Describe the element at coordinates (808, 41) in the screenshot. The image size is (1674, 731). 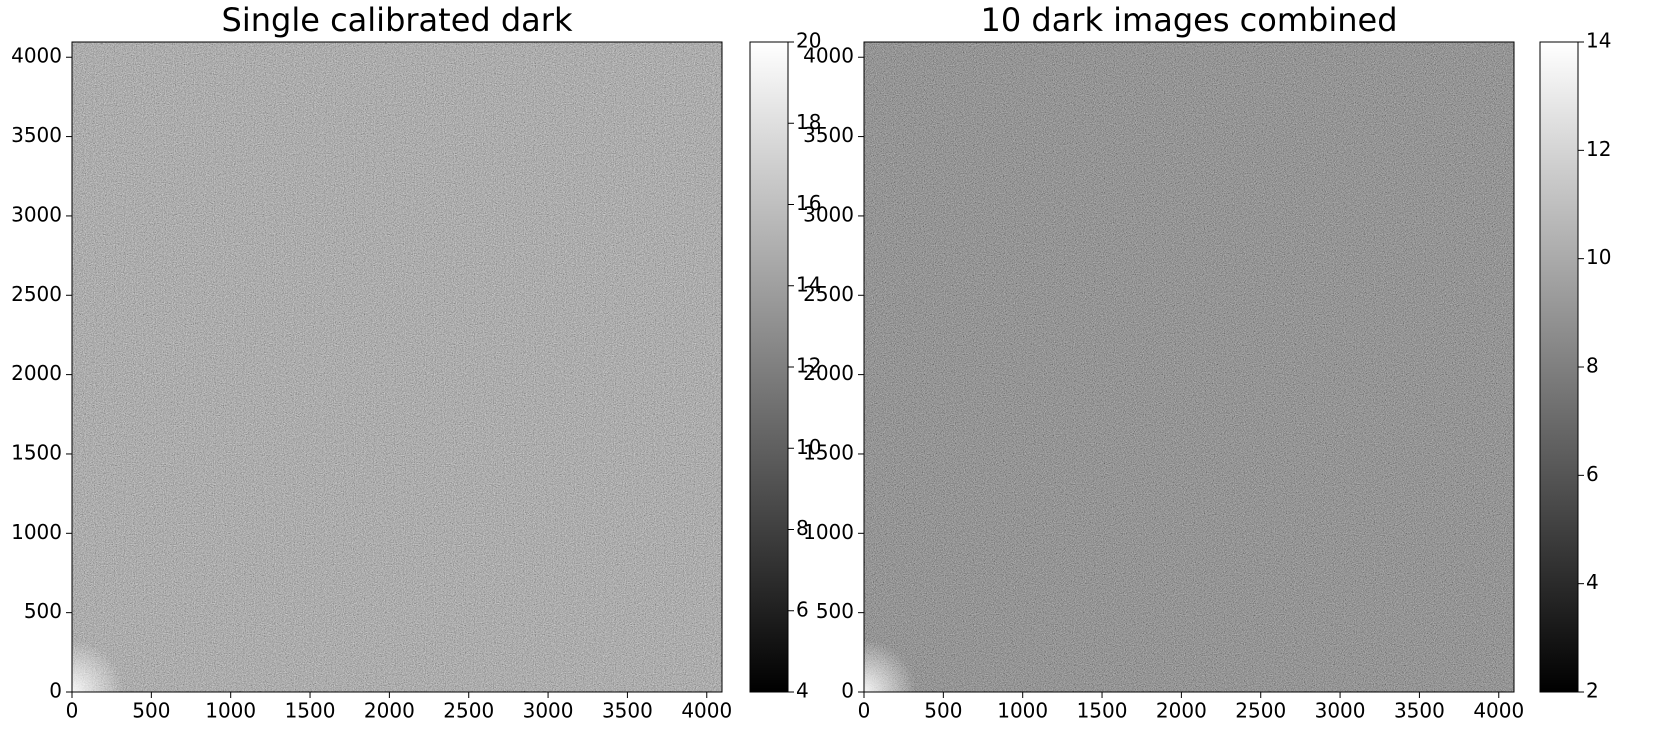
I see `colorbar-tick-label: 20` at that location.